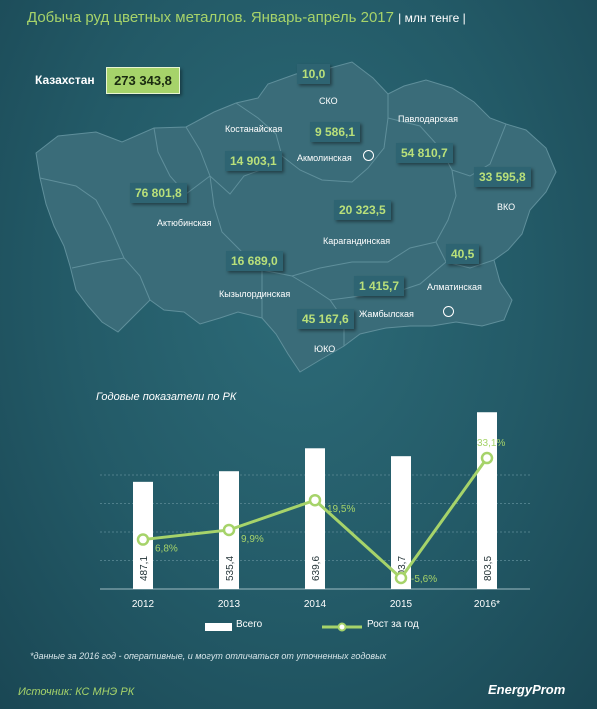 This screenshot has height=709, width=597. Describe the element at coordinates (488, 568) in the screenshot. I see `bar-value-label: 803,5` at that location.